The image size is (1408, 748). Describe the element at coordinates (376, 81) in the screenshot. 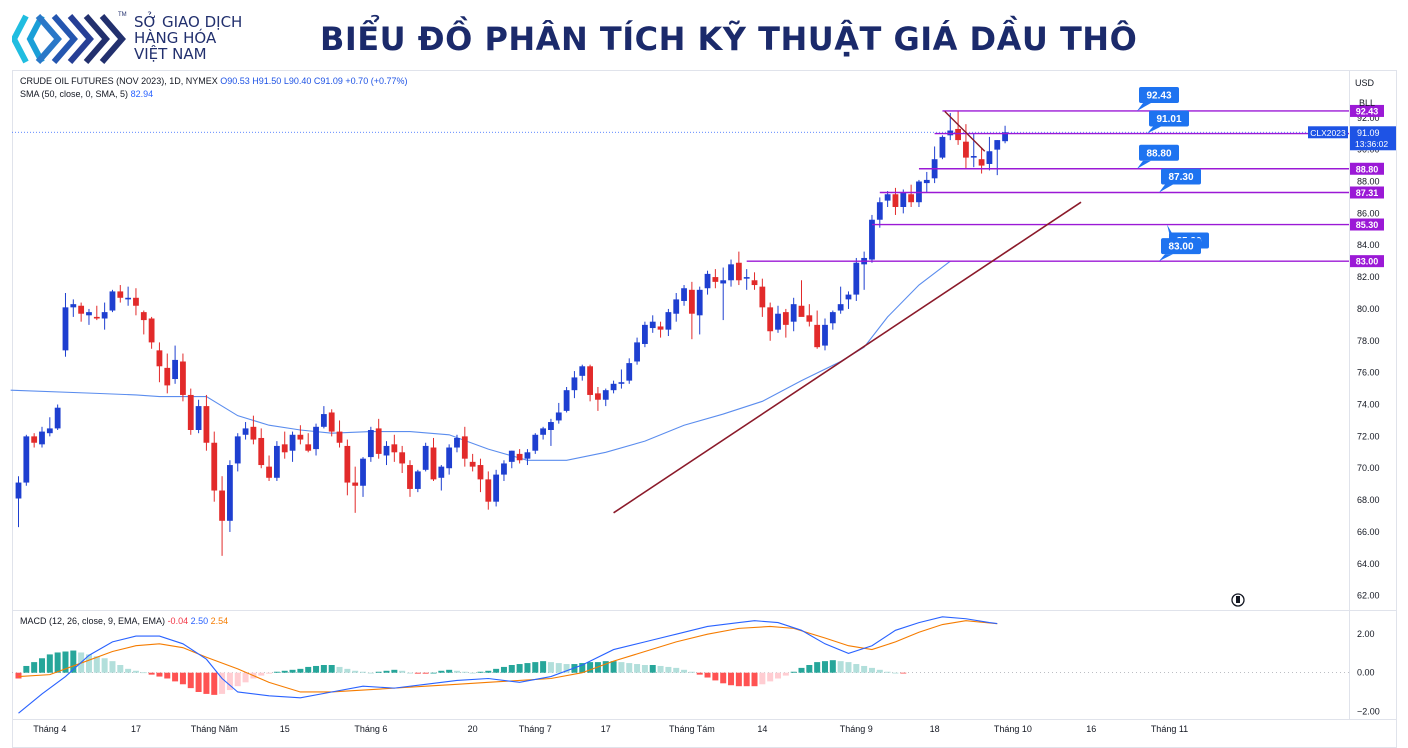

I see `change-value: +0.70 (+0.77%)` at that location.